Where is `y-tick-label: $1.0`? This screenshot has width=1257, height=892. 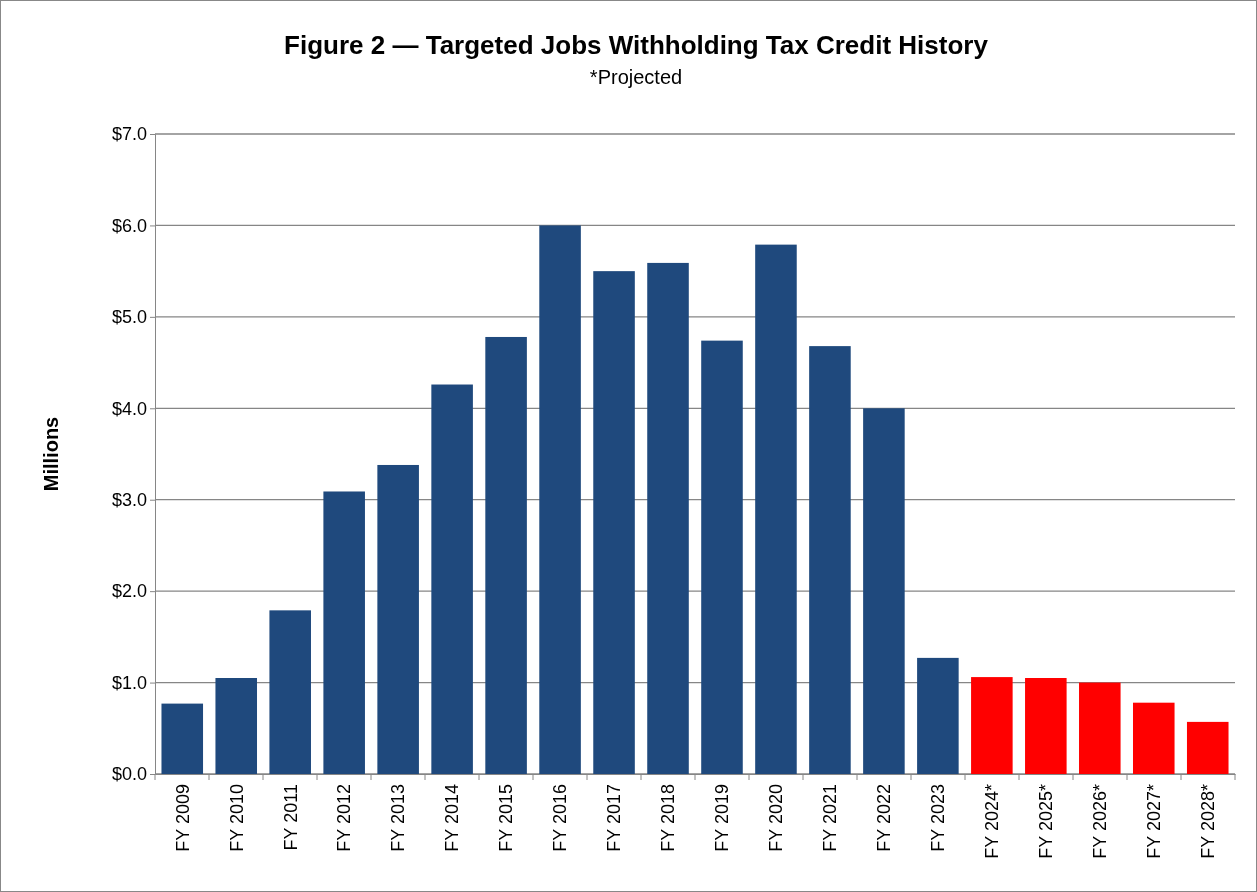
y-tick-label: $1.0 is located at coordinates (129, 682).